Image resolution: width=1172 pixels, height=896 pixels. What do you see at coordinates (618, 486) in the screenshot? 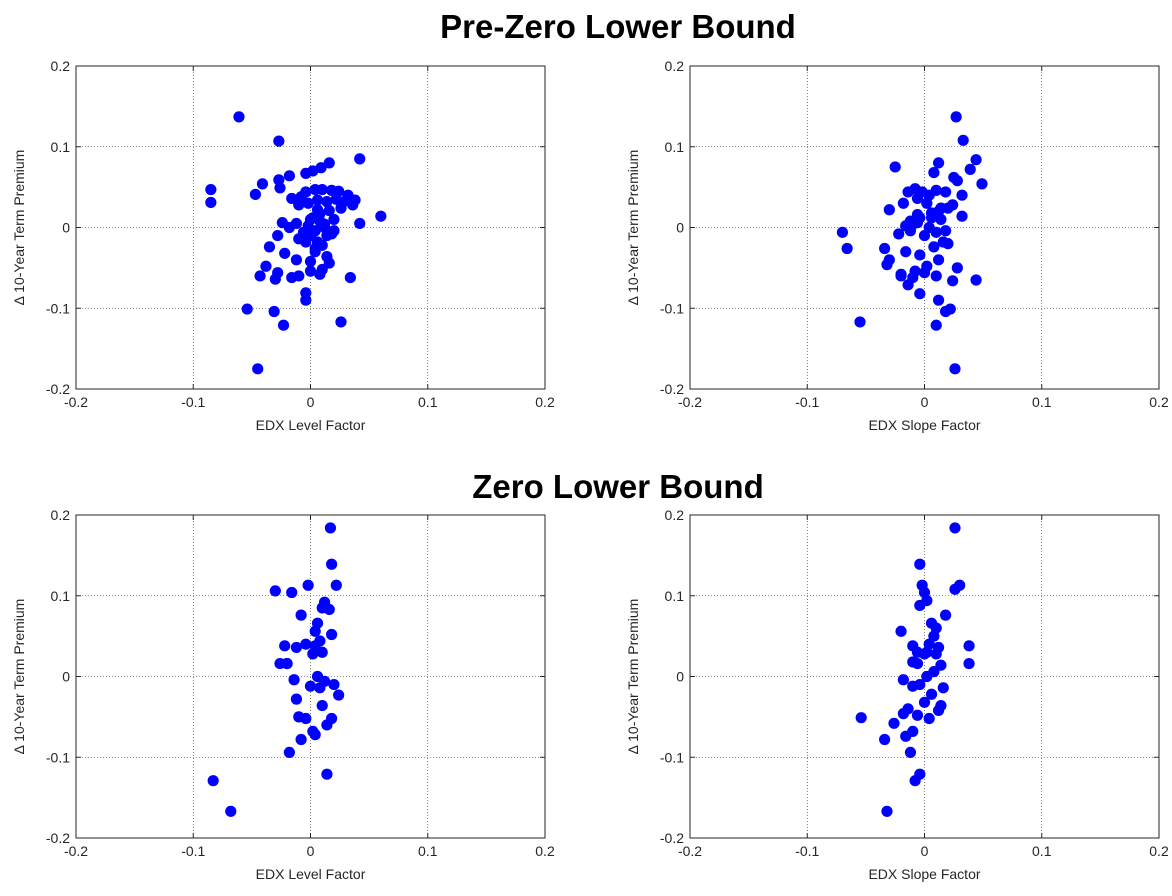
I see `section-title-zlb: Zero Lower Bound` at bounding box center [618, 486].